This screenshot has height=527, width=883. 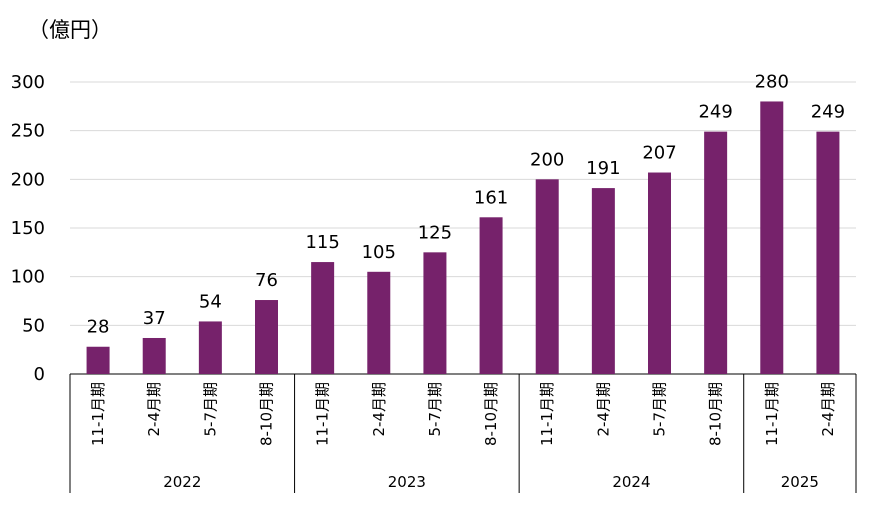 I want to click on data-label: 37, so click(x=154, y=318).